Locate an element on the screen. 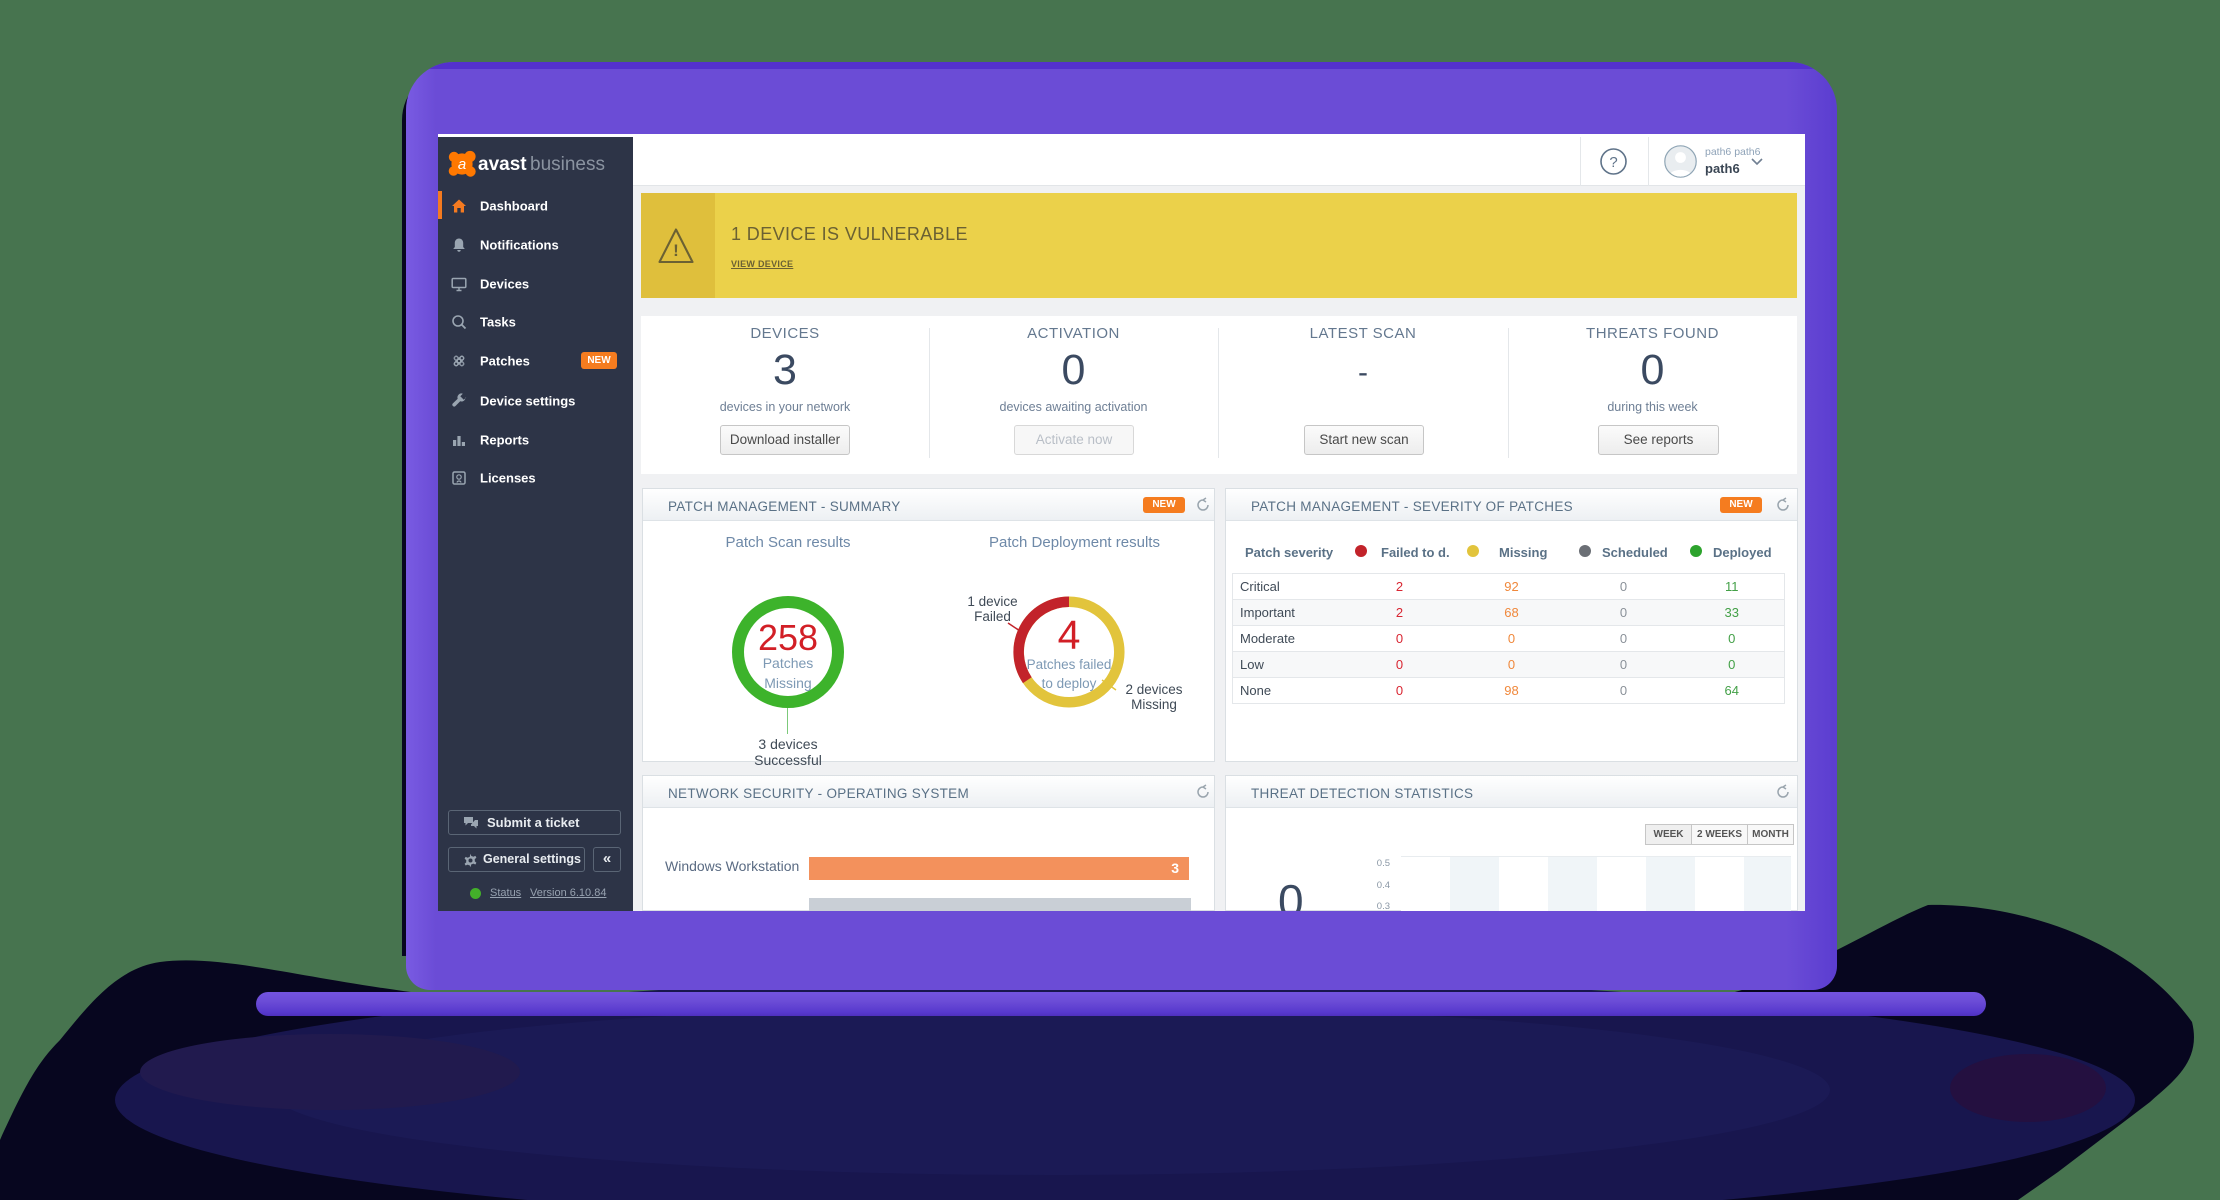  svg-text: business is located at coordinates (567, 164).